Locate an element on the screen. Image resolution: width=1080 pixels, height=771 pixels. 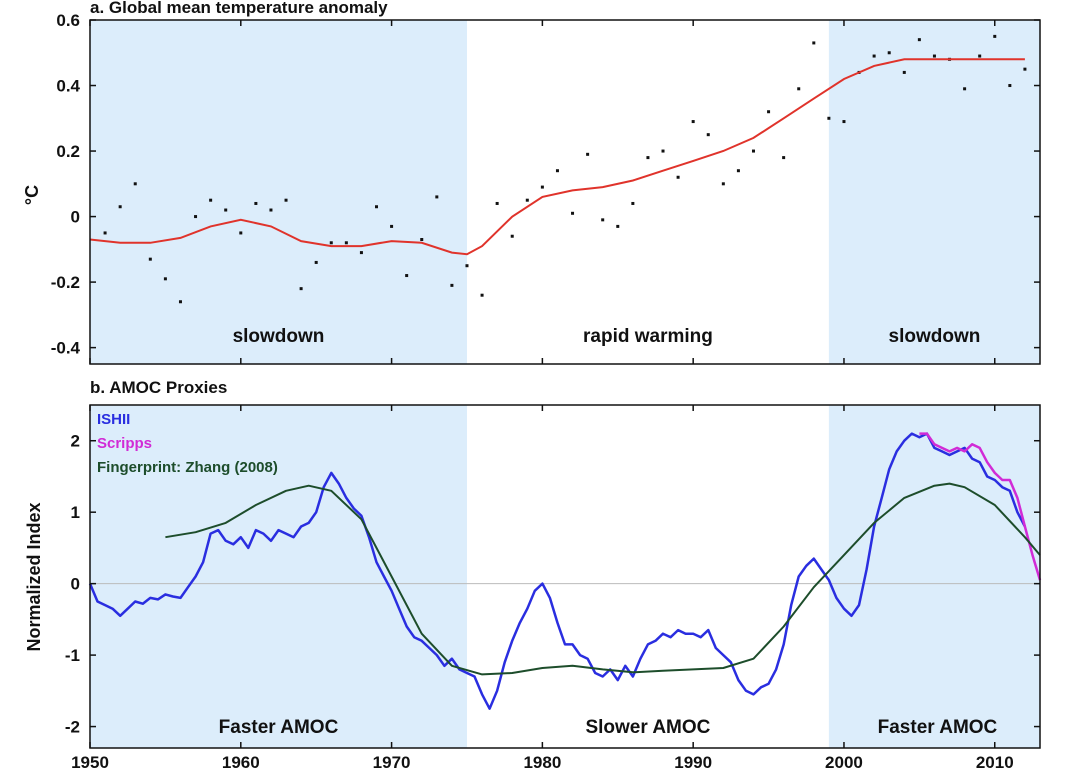
panel-b-ytick-label: 0 is located at coordinates (75, 584).